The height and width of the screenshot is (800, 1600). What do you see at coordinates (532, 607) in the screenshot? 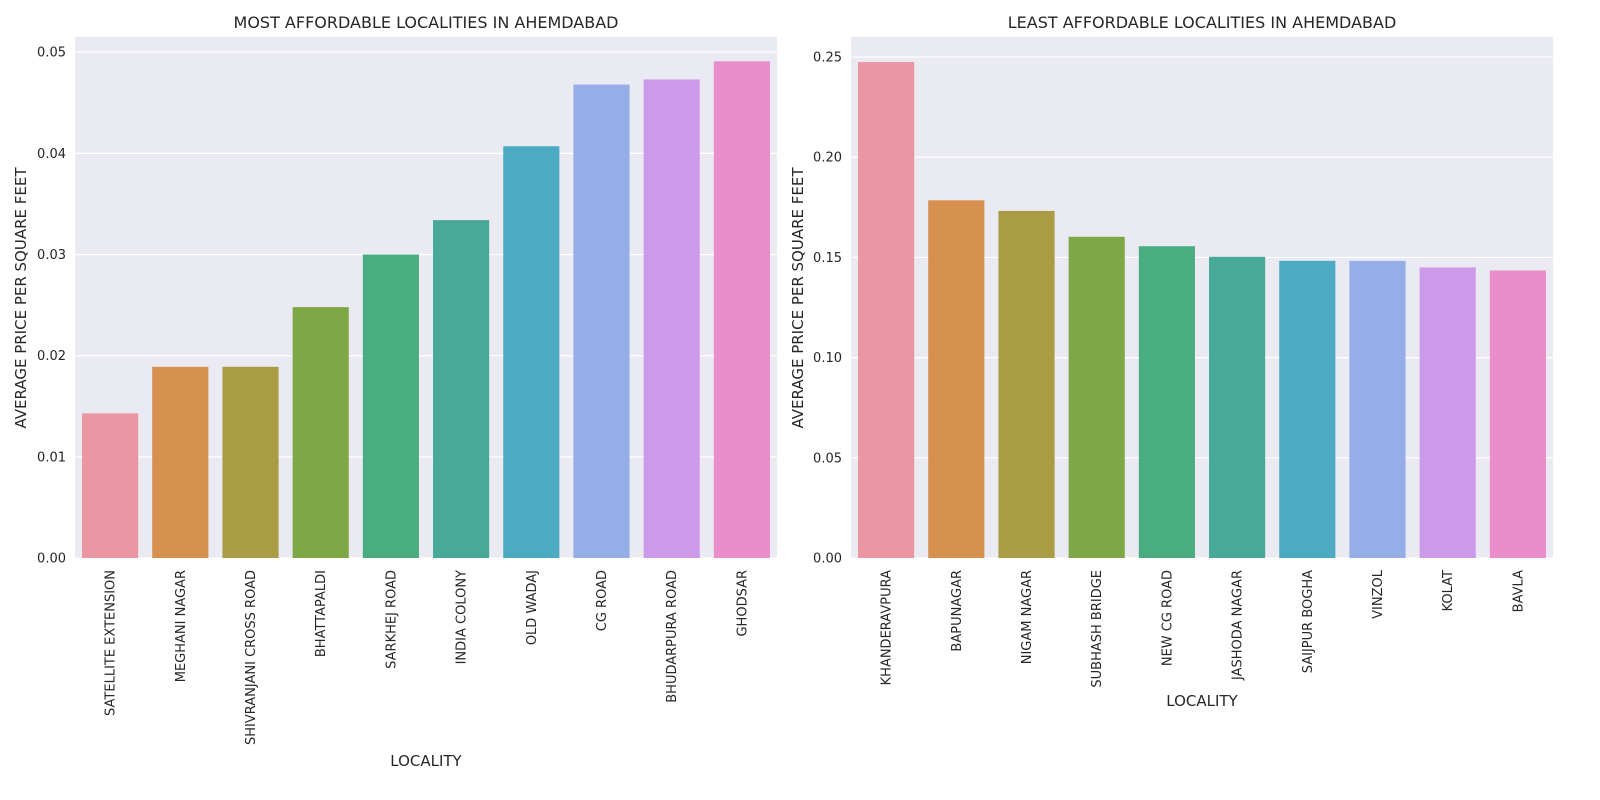
I see `x-tick-label: OLD WADAJ` at bounding box center [532, 607].